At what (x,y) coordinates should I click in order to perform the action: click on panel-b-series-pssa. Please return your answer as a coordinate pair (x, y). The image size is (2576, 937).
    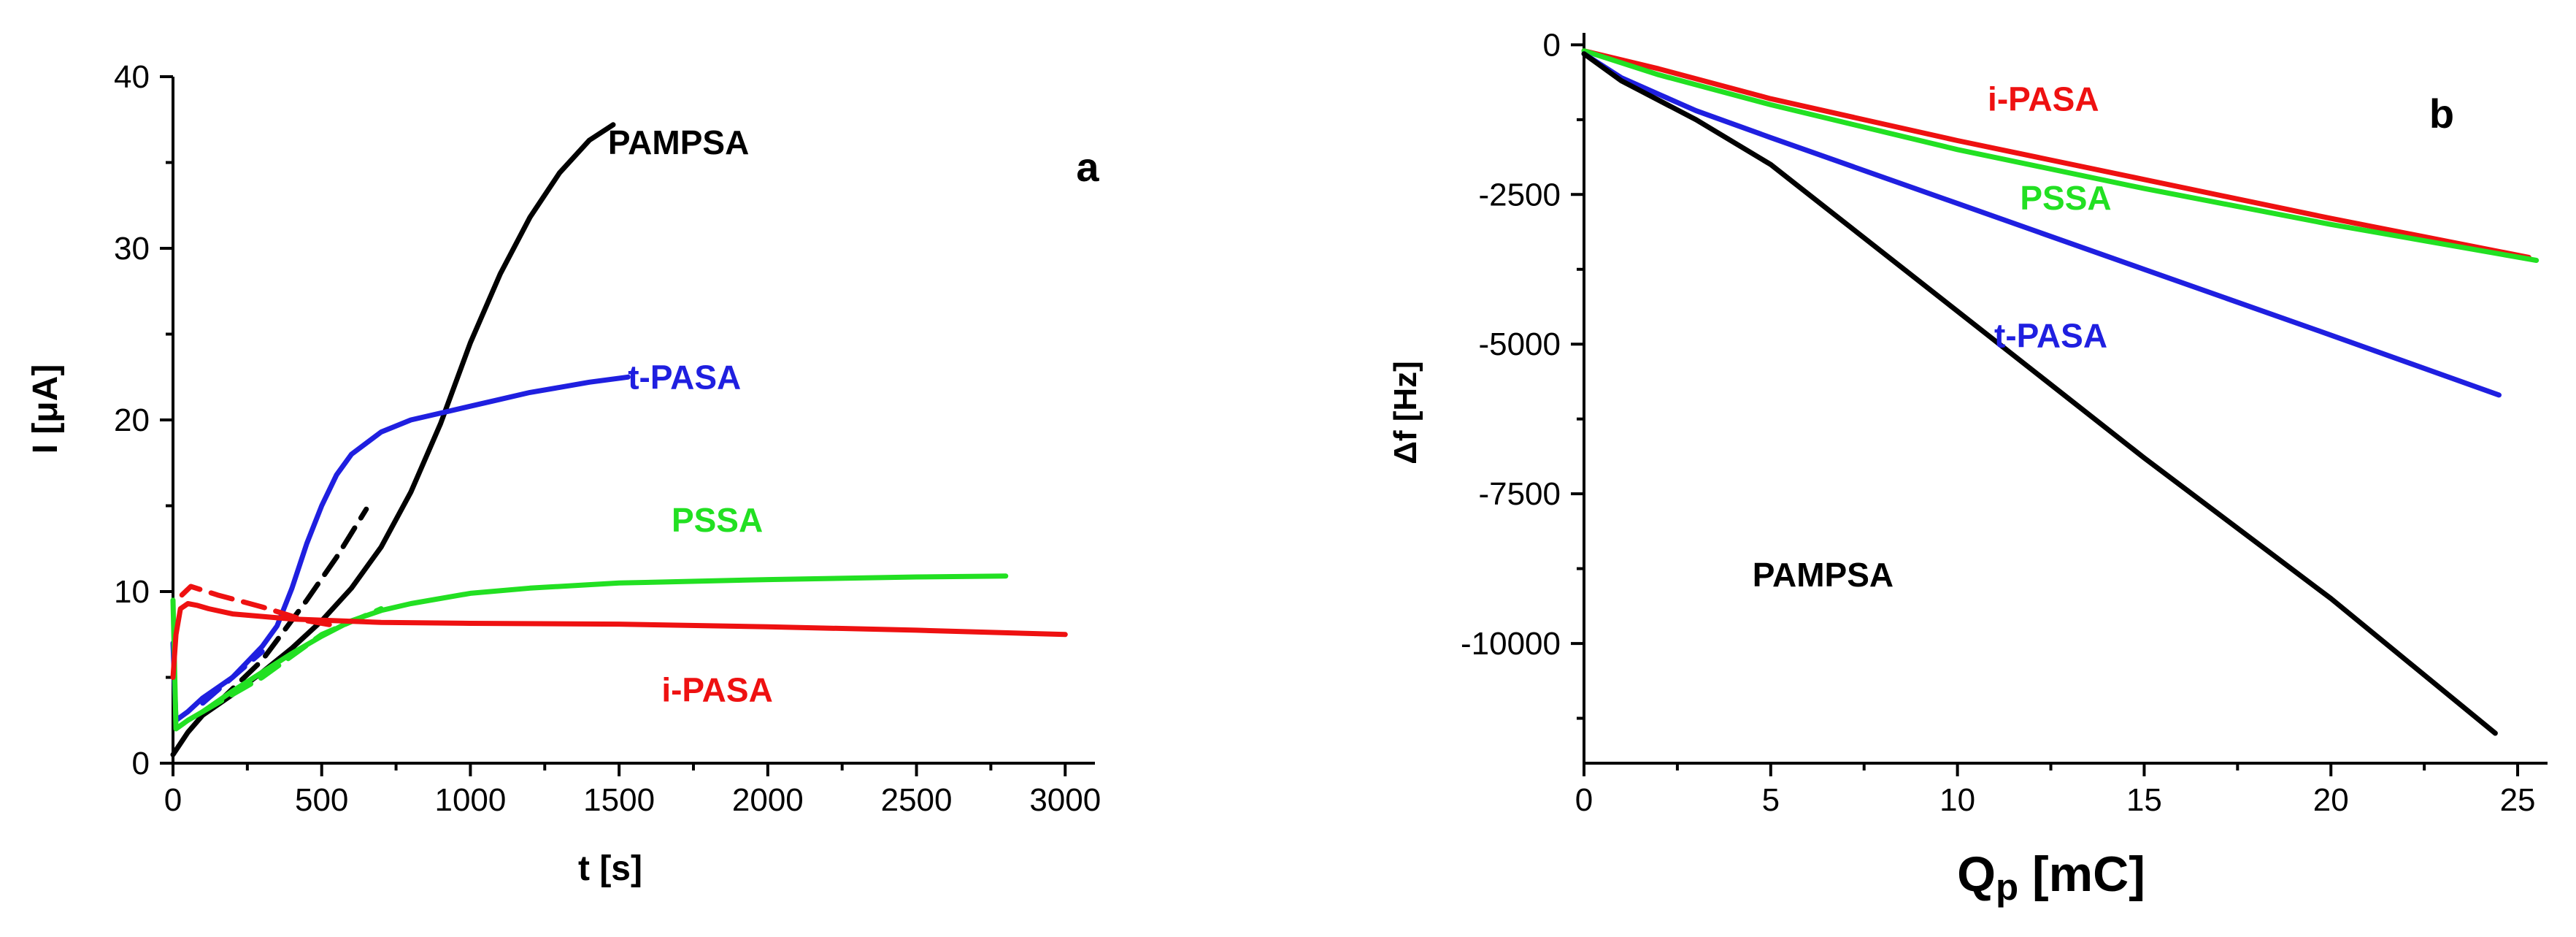
    Looking at the image, I should click on (2060, 155).